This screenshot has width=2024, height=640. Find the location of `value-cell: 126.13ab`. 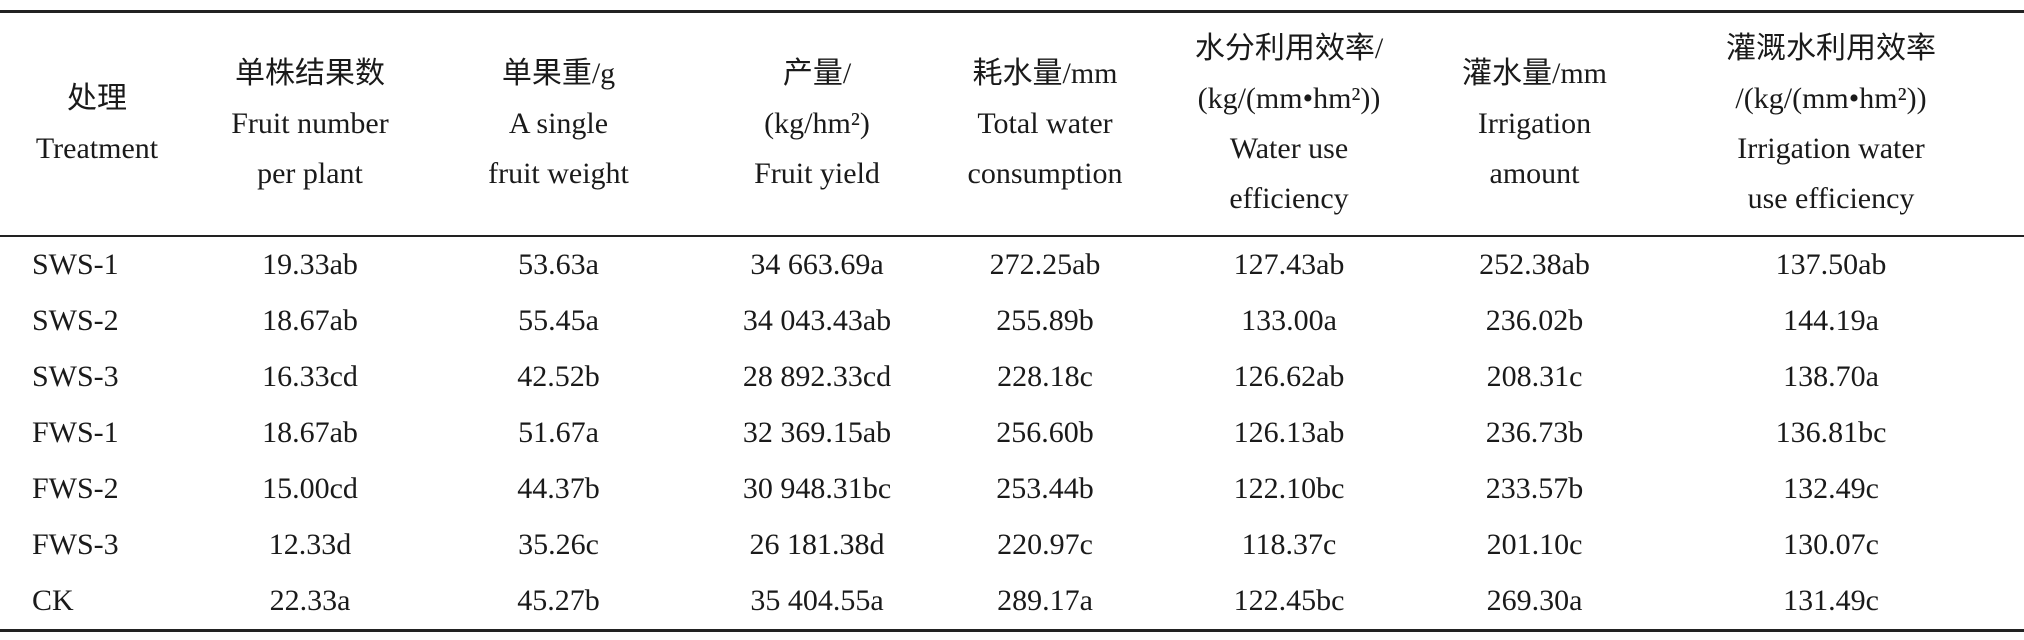

value-cell: 126.13ab is located at coordinates (1289, 432).